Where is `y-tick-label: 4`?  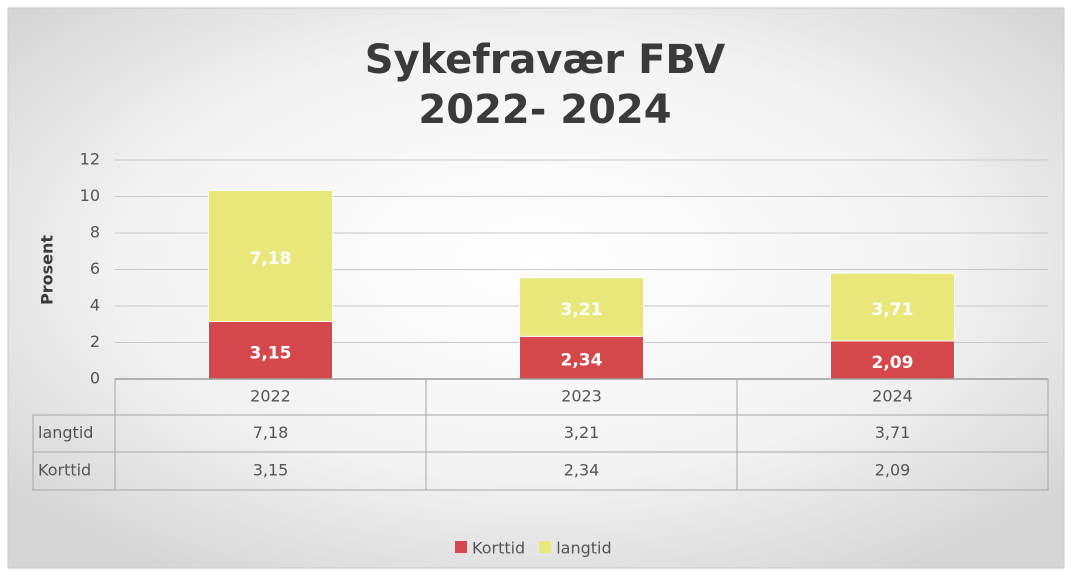 y-tick-label: 4 is located at coordinates (95, 305).